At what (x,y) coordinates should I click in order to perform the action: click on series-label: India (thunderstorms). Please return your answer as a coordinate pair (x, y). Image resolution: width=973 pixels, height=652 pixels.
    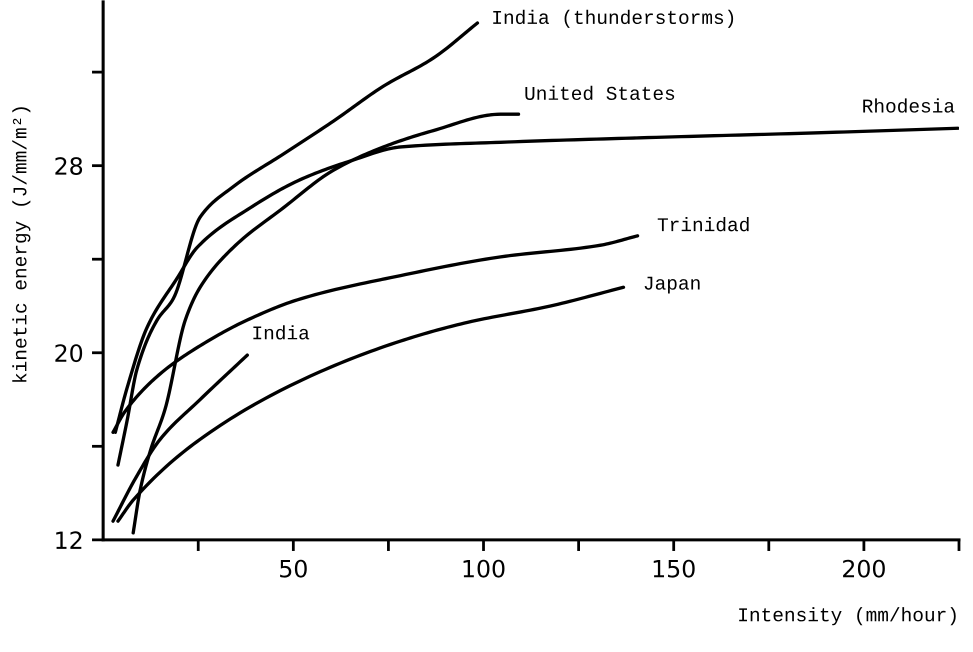
    Looking at the image, I should click on (613, 19).